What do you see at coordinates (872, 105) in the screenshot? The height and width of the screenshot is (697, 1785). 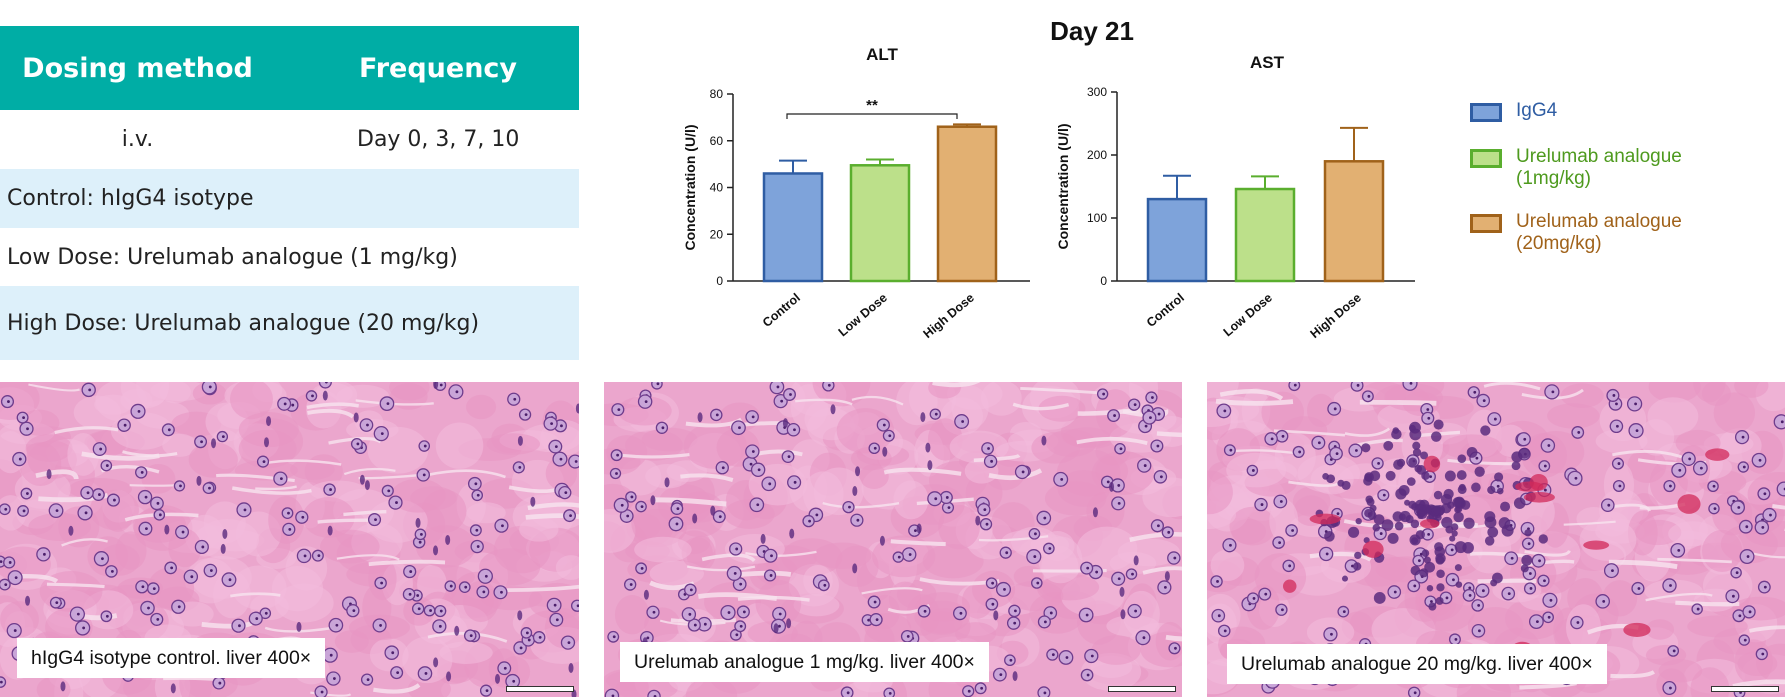 I see `significance-label: **` at bounding box center [872, 105].